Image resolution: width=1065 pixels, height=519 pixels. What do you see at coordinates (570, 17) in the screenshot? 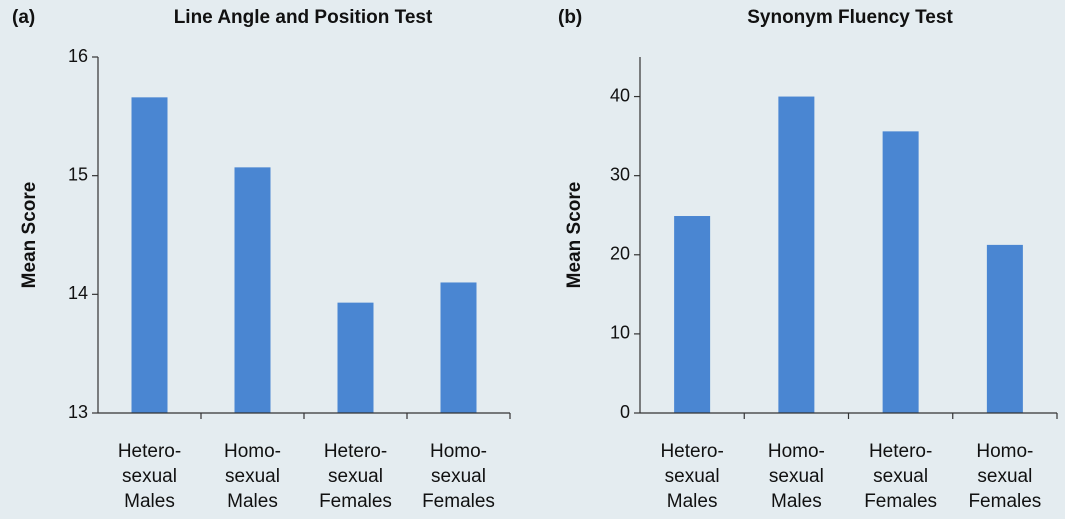
I see `panel-label: (b)` at bounding box center [570, 17].